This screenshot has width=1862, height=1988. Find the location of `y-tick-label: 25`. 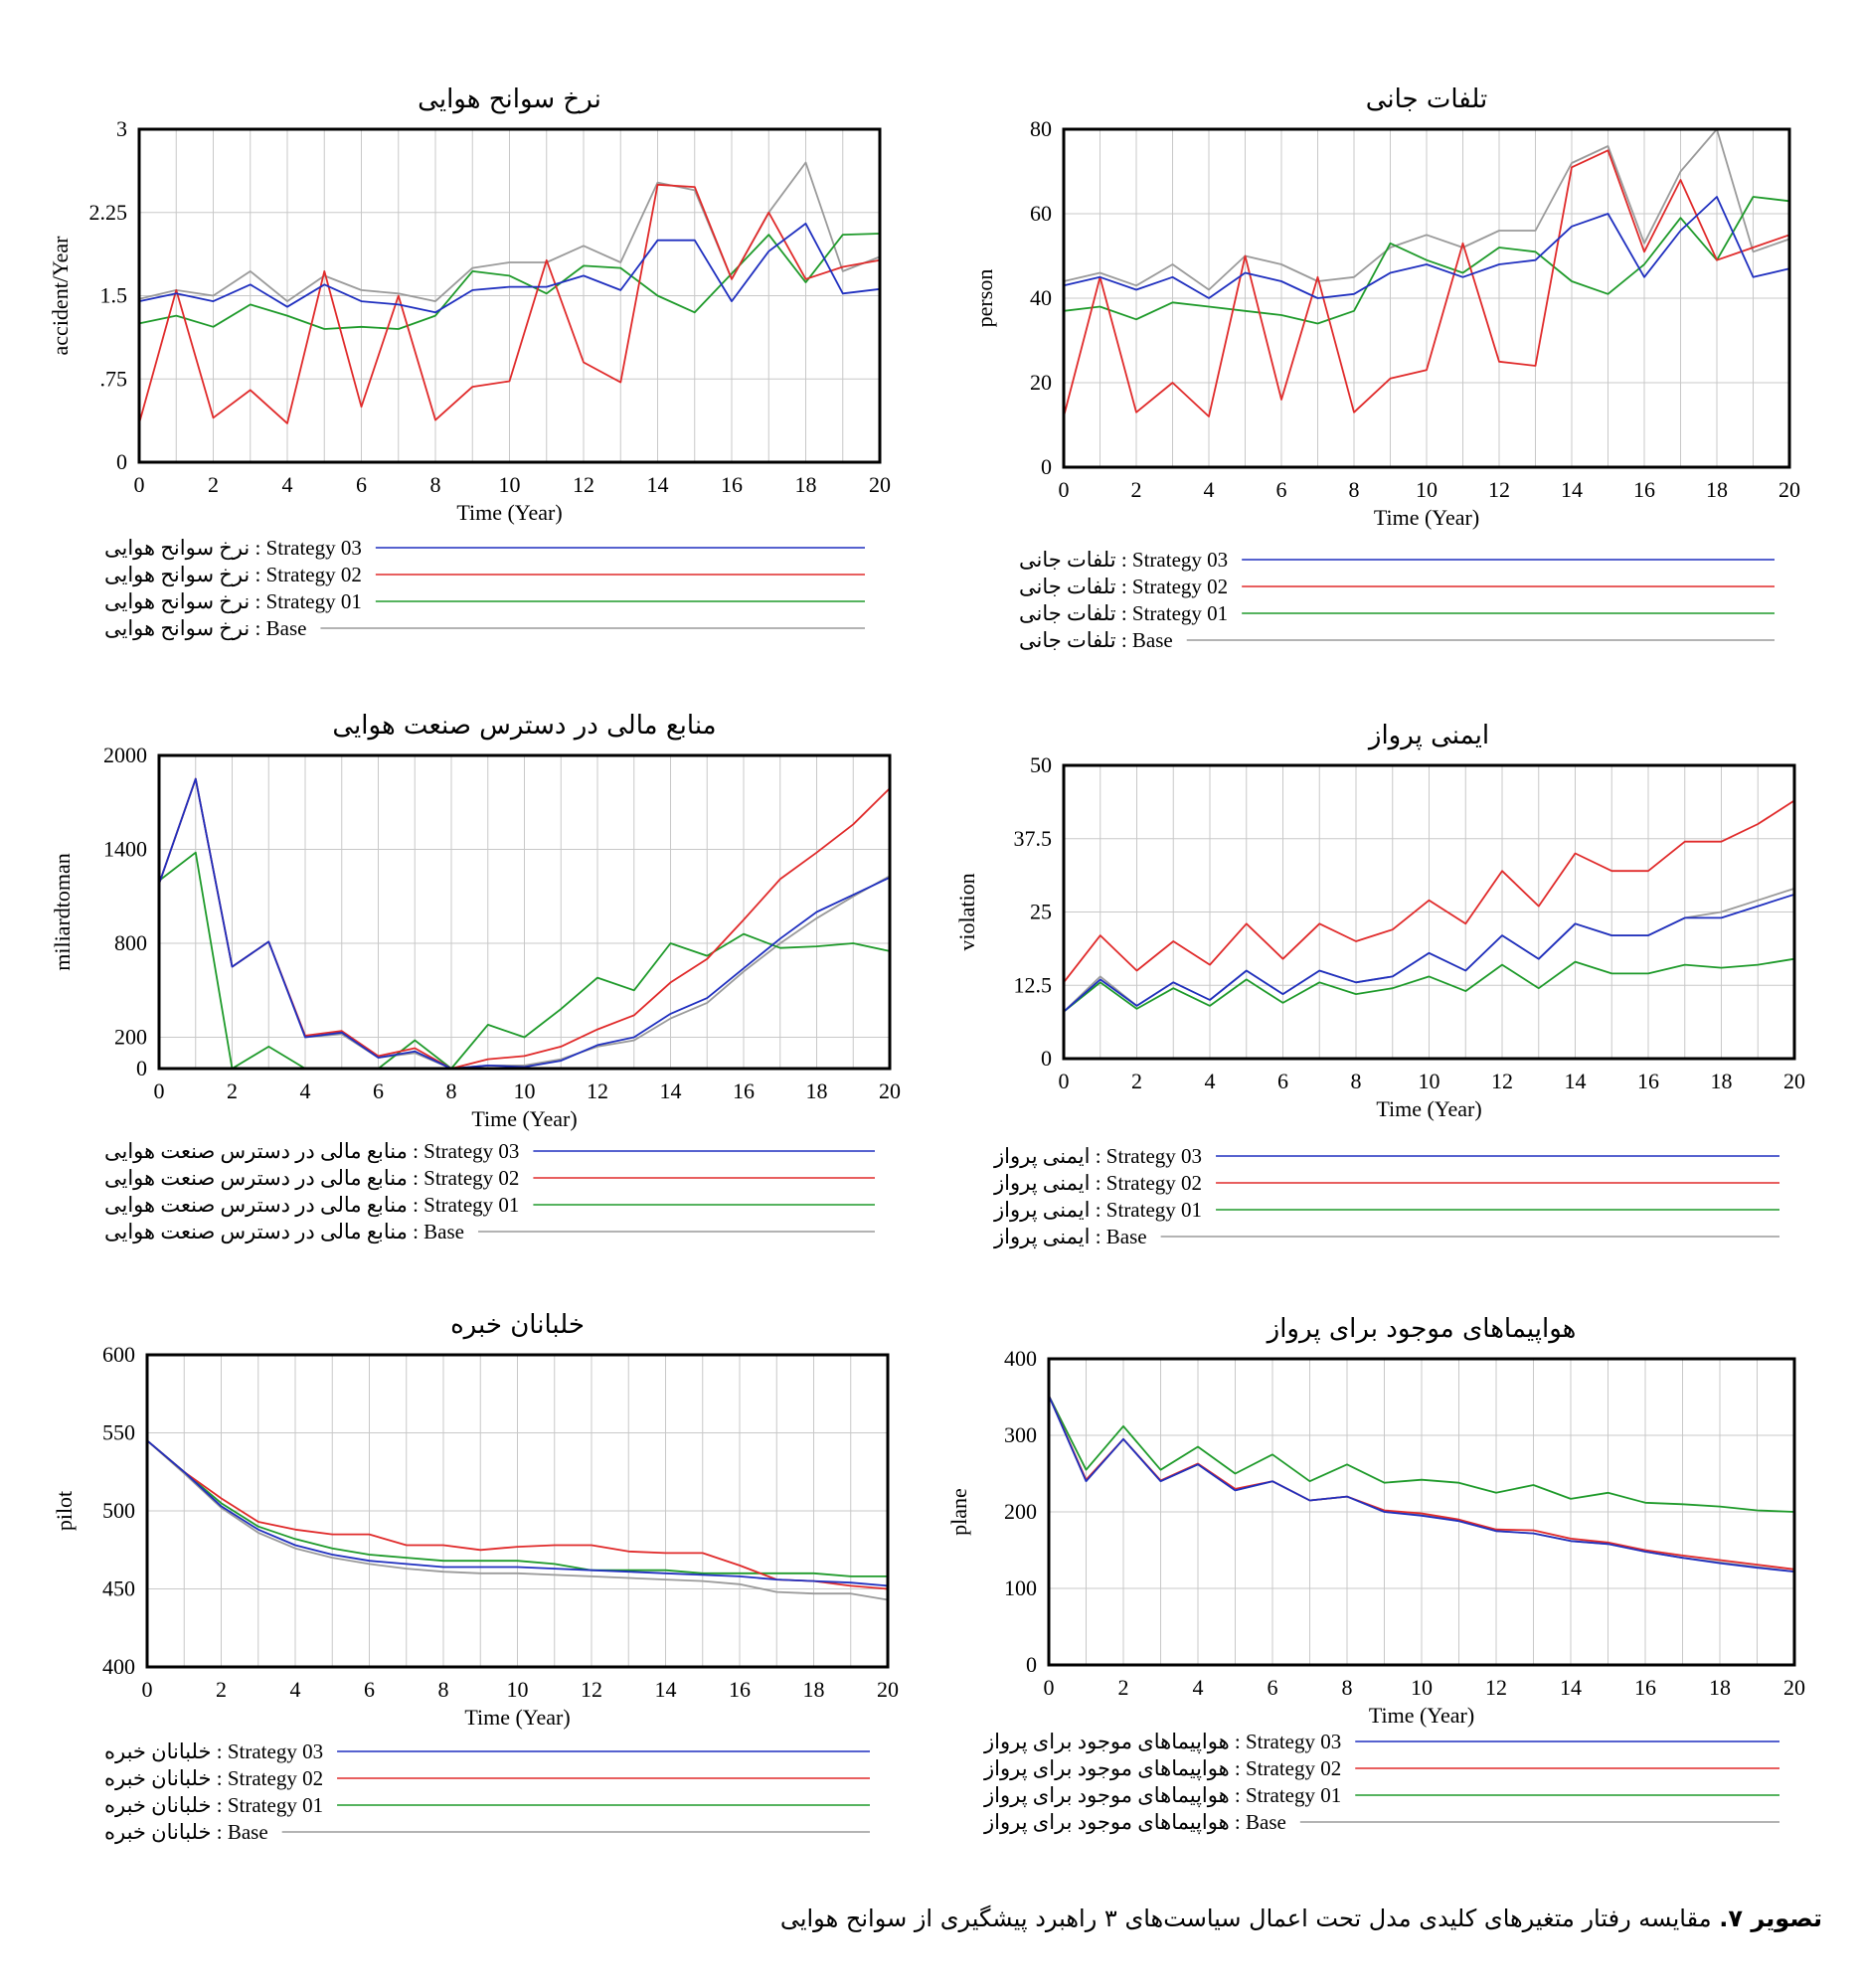

y-tick-label: 25 is located at coordinates (1041, 912).